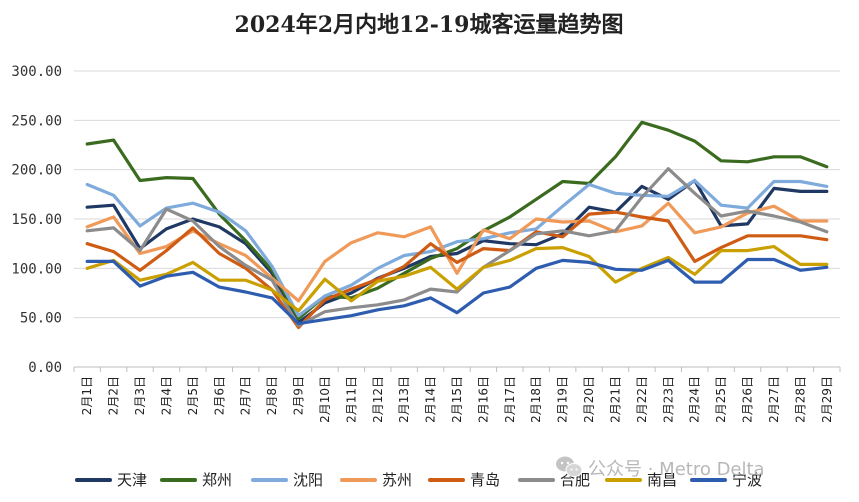 The width and height of the screenshot is (859, 502). What do you see at coordinates (563, 399) in the screenshot?
I see `x-tick-label: 2月19日` at bounding box center [563, 399].